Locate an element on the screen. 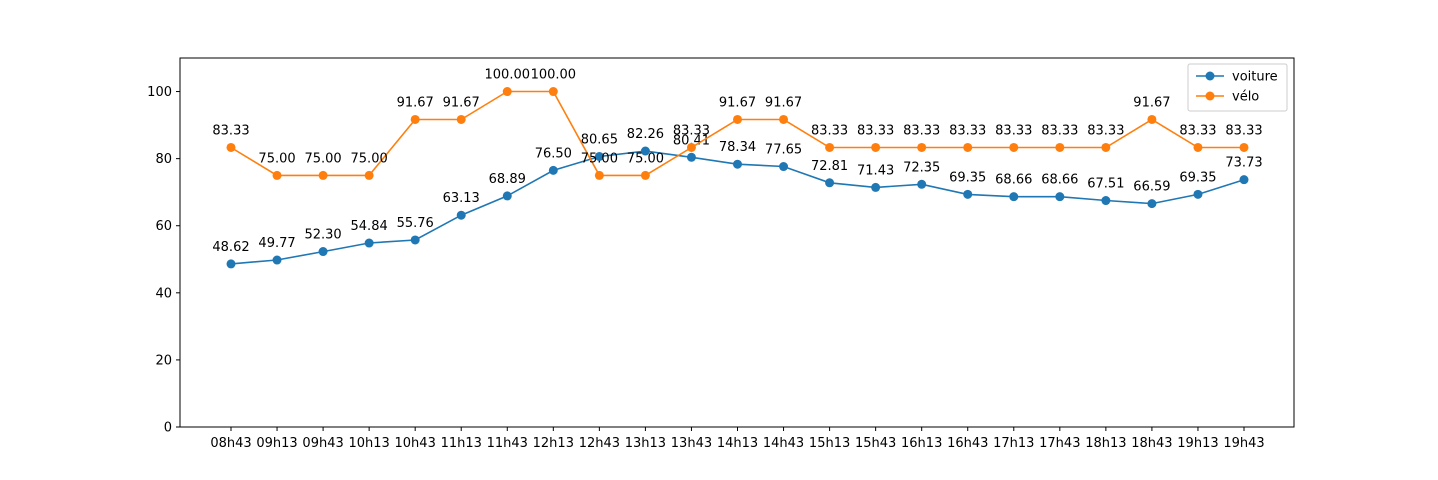 The height and width of the screenshot is (480, 1438). x-tick-label: 13h13 is located at coordinates (645, 443).